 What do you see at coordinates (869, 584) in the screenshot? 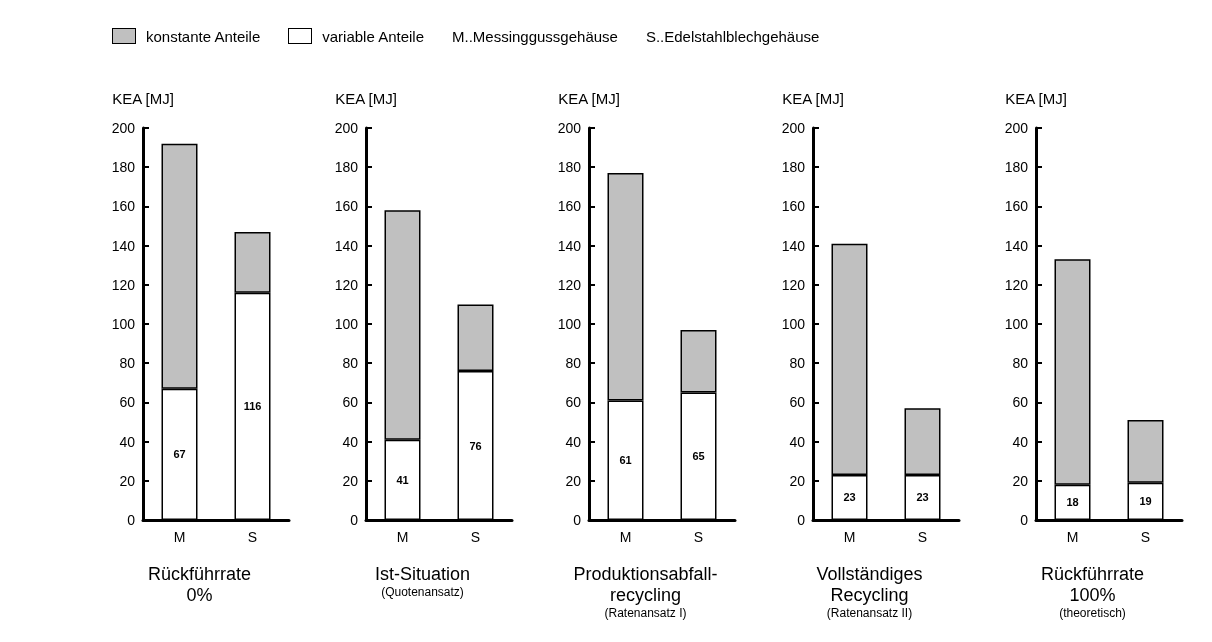
I see `text: Vollständiges Recycling` at bounding box center [869, 584].